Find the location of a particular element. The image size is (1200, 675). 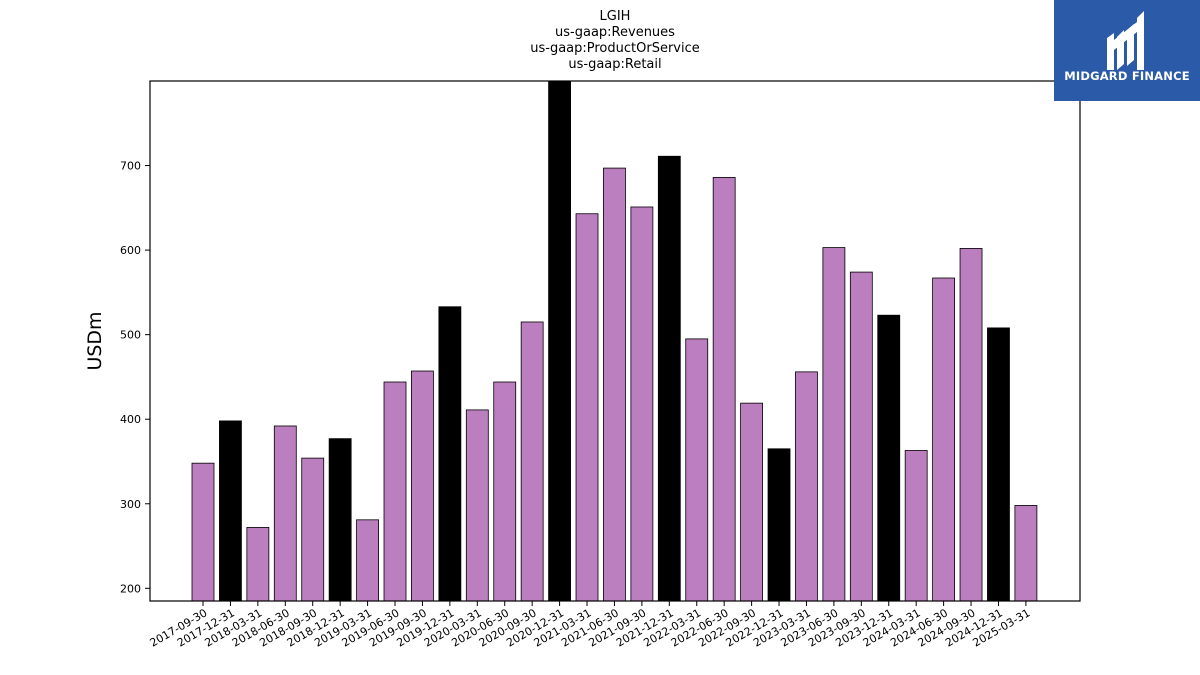

chart-title-line: us-gaap:Retail is located at coordinates (614, 64).